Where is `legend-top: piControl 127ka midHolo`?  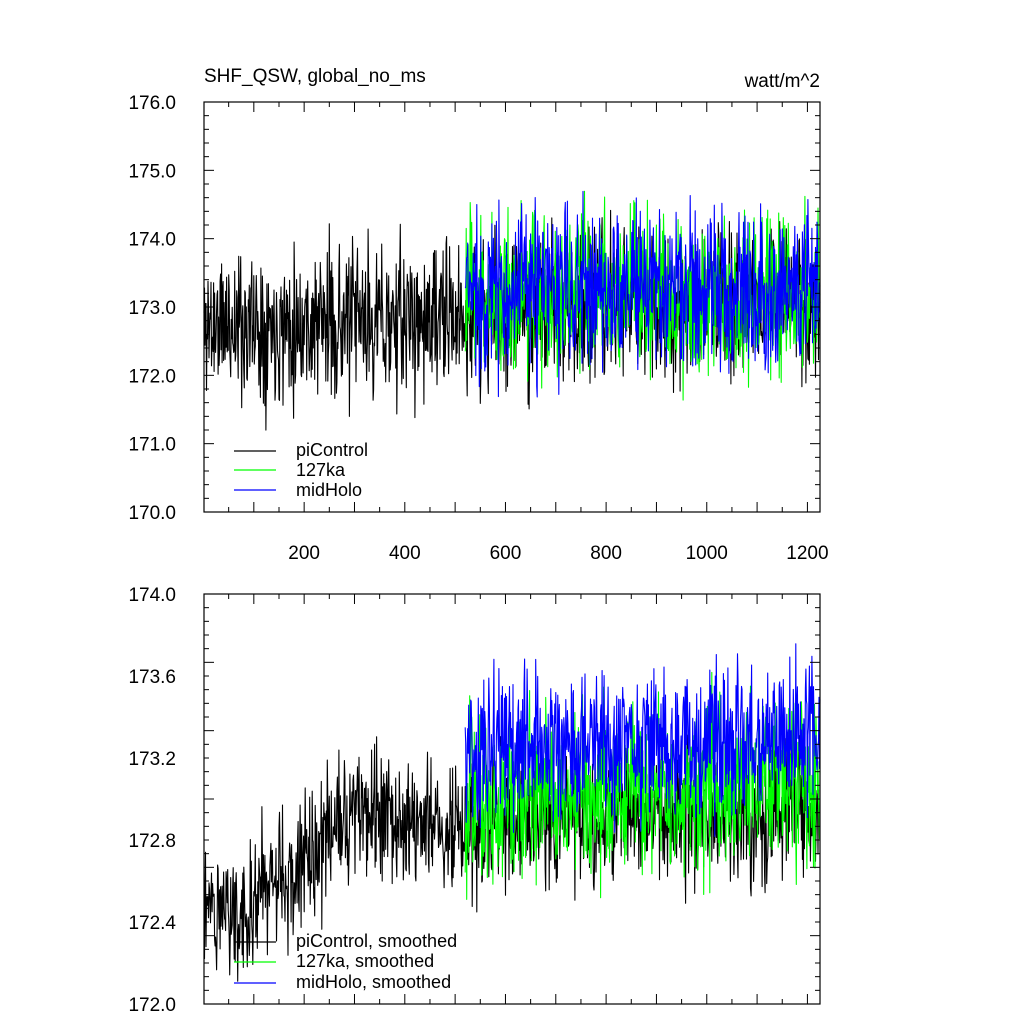
legend-top: piControl 127ka midHolo is located at coordinates (301, 470).